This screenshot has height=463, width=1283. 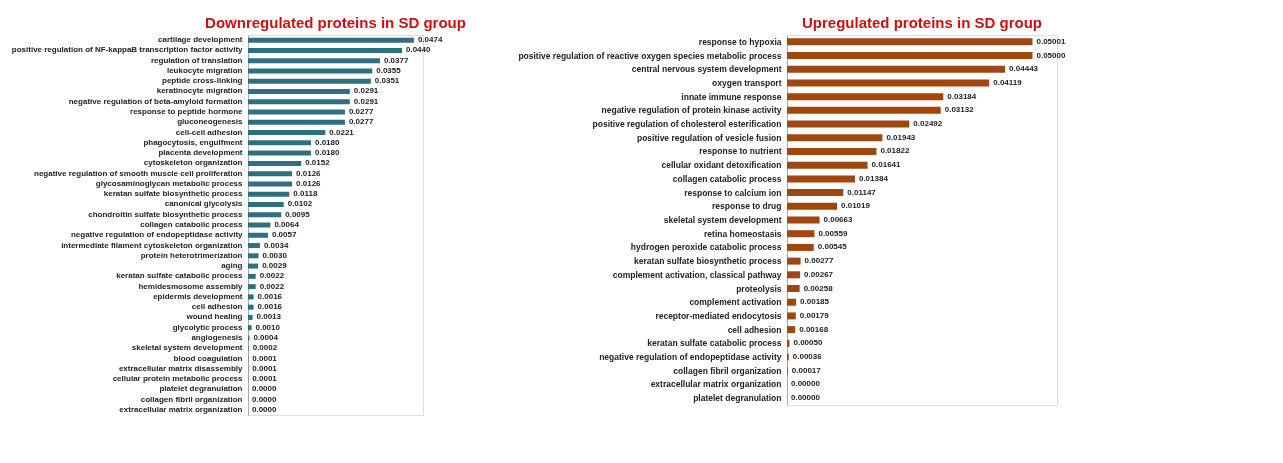 I want to click on y-tick-label: complement activation, so click(x=735, y=302).